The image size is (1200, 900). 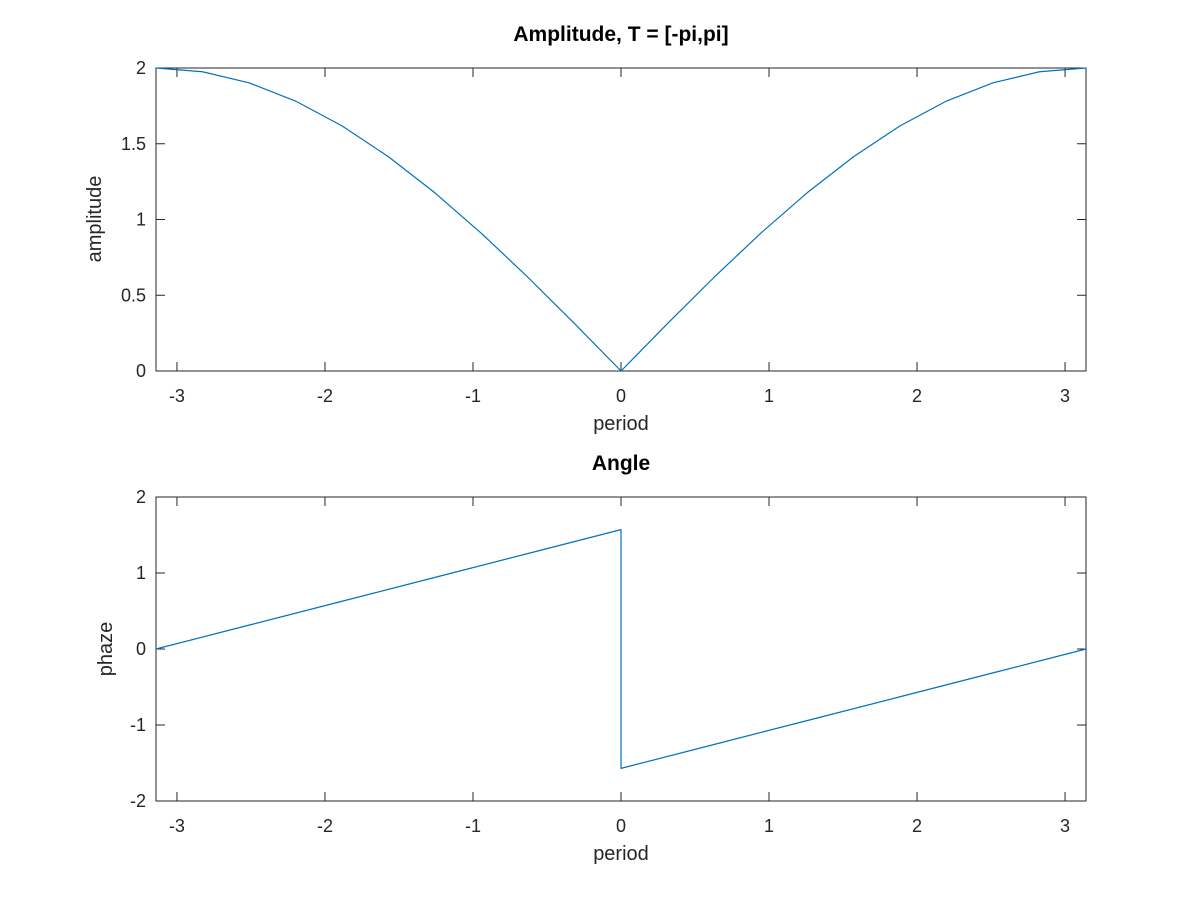 What do you see at coordinates (621, 463) in the screenshot?
I see `chart-title: Angle` at bounding box center [621, 463].